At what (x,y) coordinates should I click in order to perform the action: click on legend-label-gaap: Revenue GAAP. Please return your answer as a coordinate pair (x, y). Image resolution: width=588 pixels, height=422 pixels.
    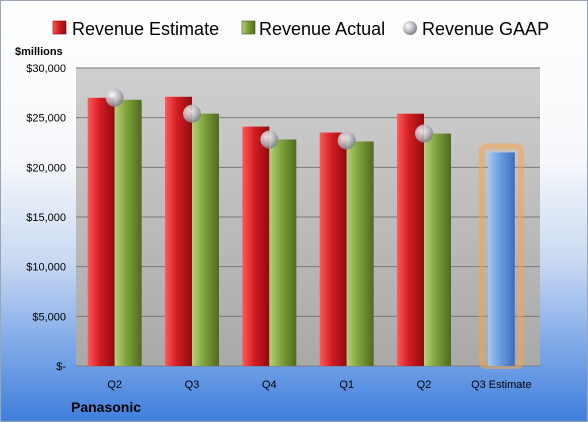
    Looking at the image, I should click on (485, 29).